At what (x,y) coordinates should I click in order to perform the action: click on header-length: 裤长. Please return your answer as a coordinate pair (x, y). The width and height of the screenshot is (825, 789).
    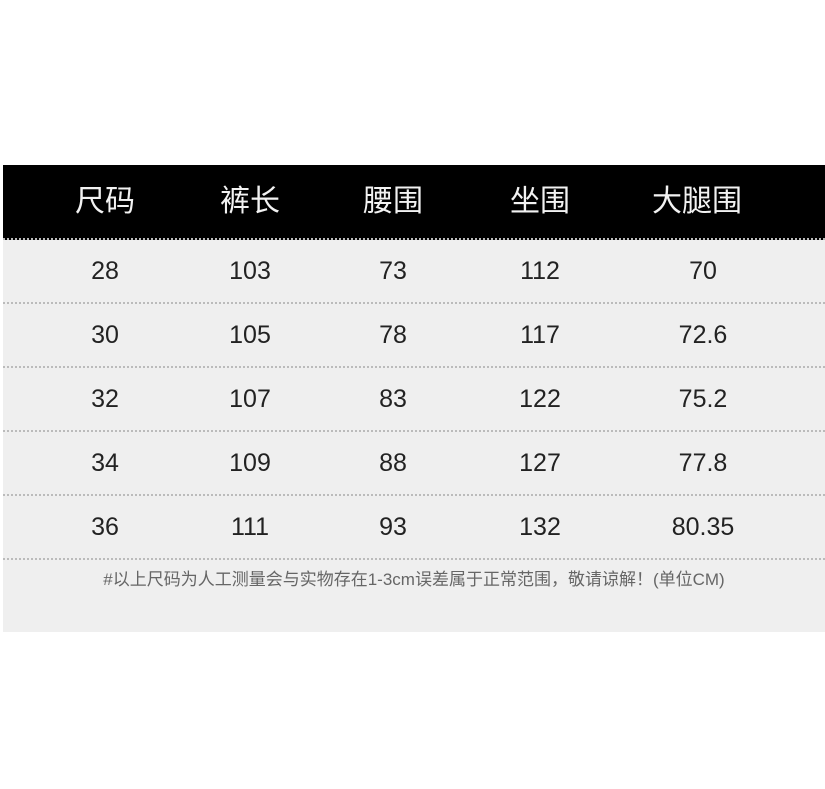
    Looking at the image, I should click on (250, 201).